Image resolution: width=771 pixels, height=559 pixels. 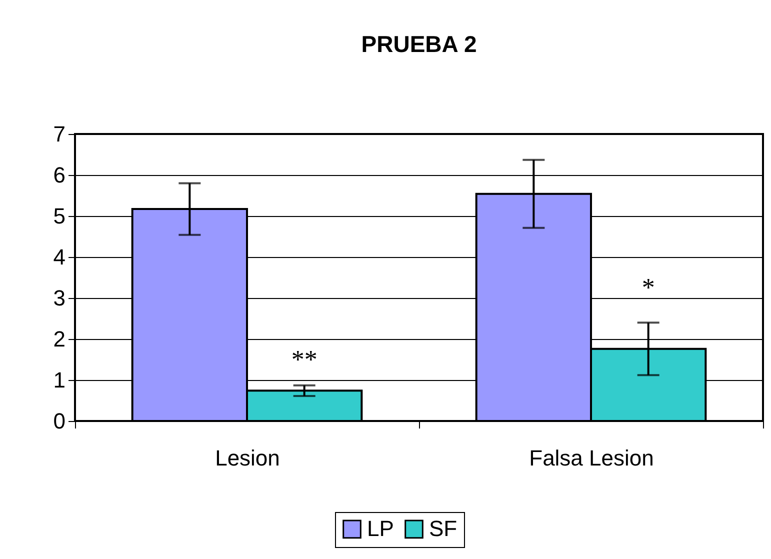 I want to click on chart-title: PRUEBA 2, so click(x=419, y=44).